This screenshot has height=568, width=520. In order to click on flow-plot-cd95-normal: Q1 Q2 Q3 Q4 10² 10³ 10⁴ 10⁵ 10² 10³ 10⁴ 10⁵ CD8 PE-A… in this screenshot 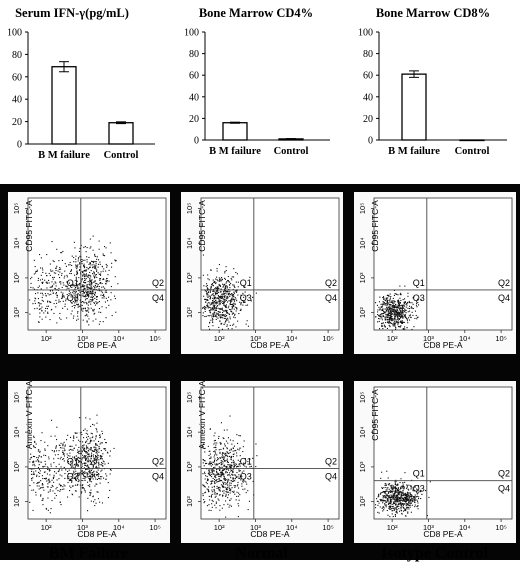, I will do `click(262, 273)`.